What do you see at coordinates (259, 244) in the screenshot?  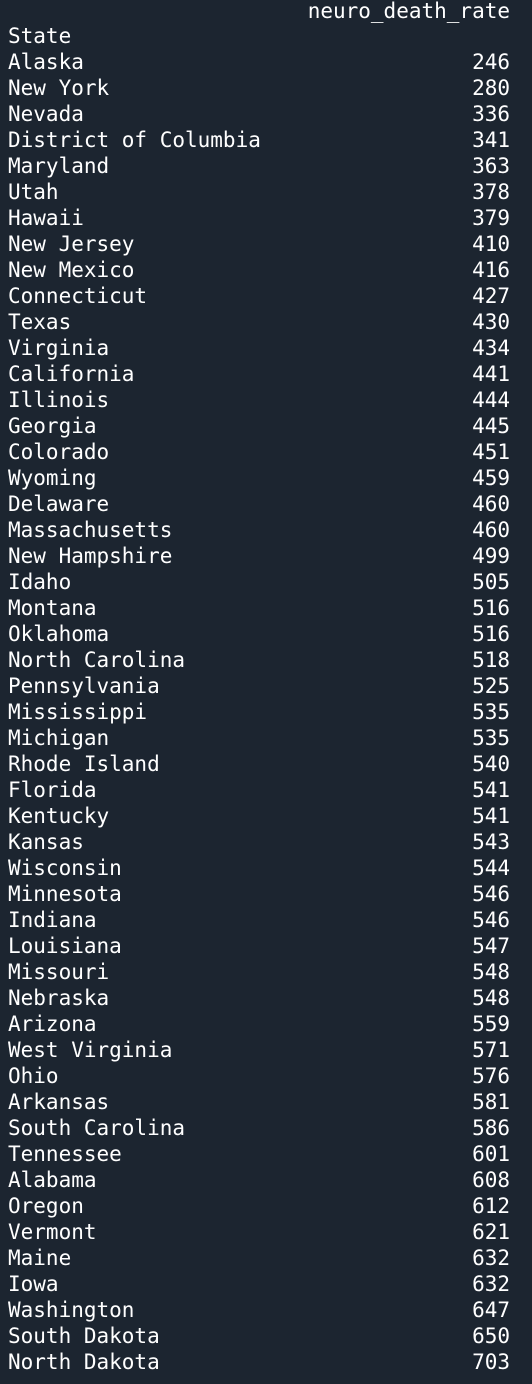 I see `table-row: New Jersey 410` at bounding box center [259, 244].